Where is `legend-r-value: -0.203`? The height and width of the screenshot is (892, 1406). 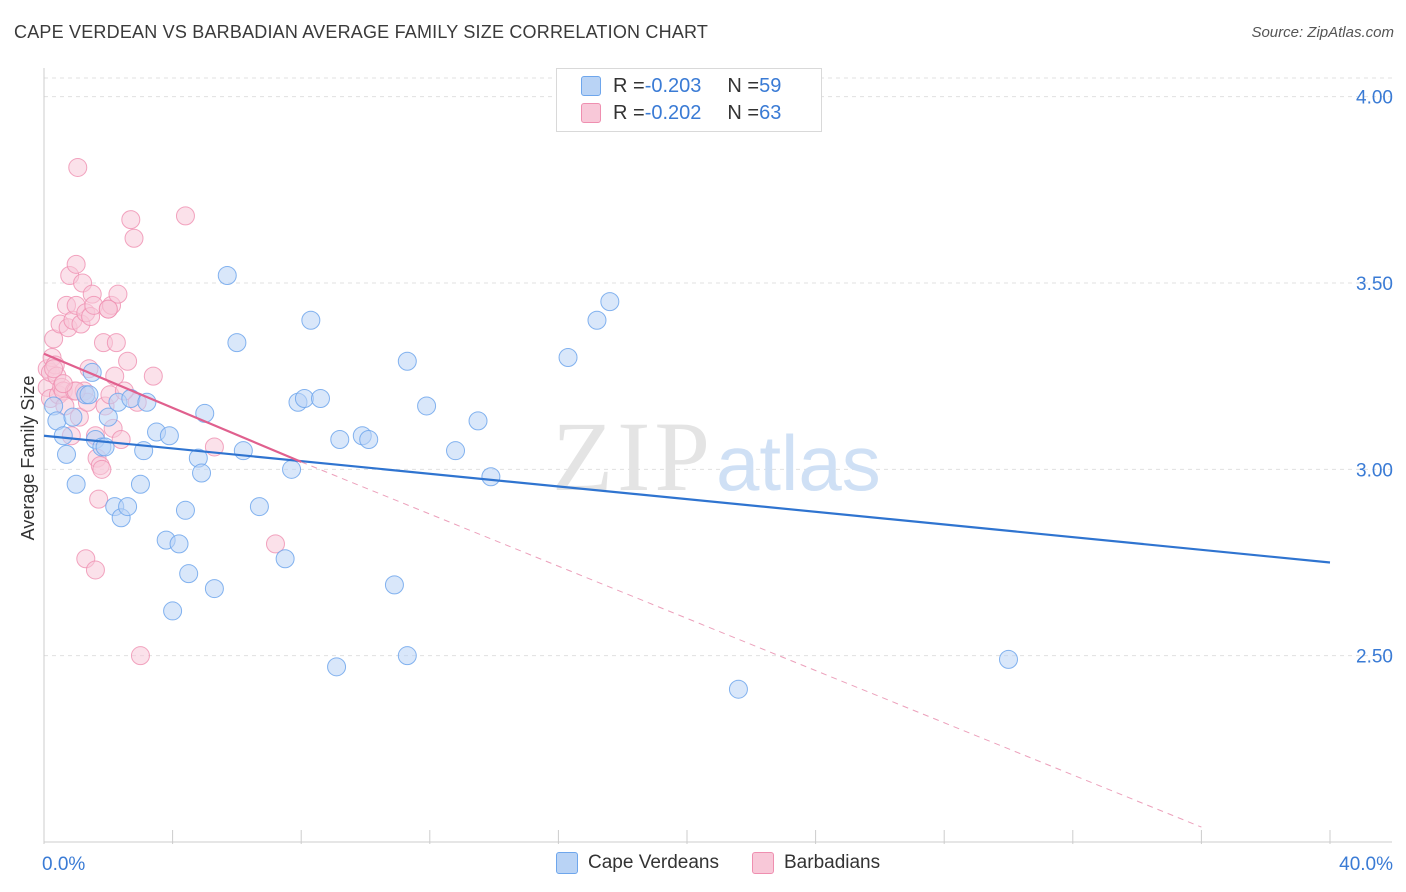 legend-r-value: -0.203 is located at coordinates (673, 85).